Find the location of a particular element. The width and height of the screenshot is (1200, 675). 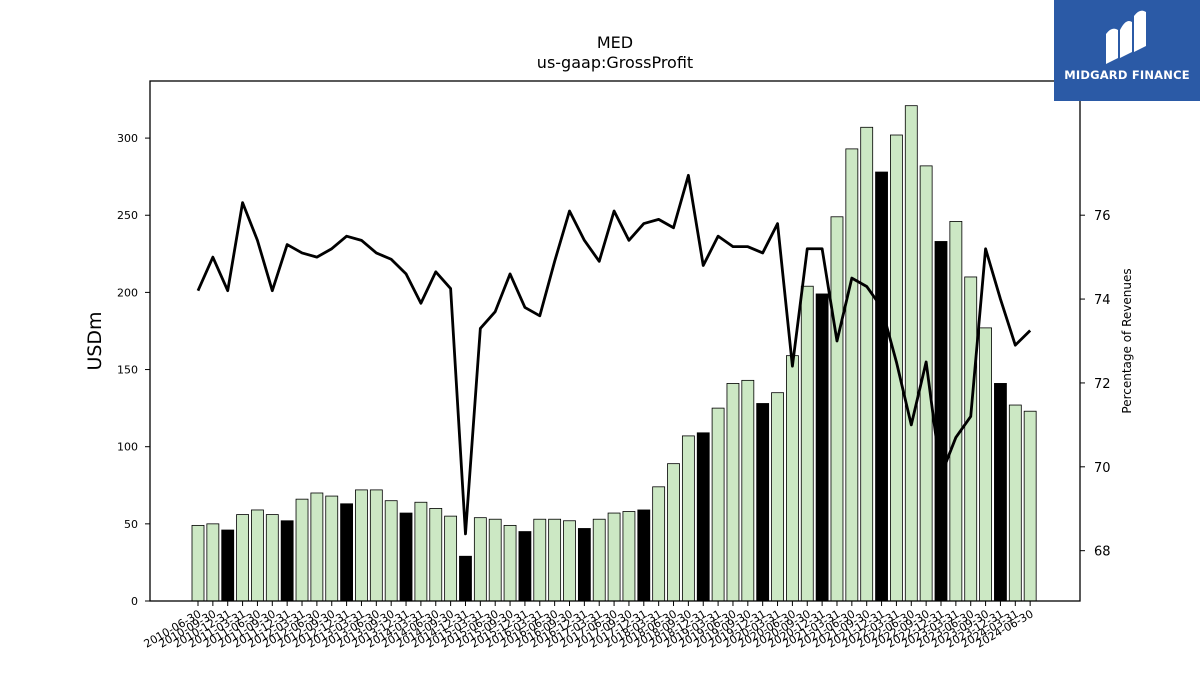

y2-tick-label: 76 is located at coordinates (1102, 216).